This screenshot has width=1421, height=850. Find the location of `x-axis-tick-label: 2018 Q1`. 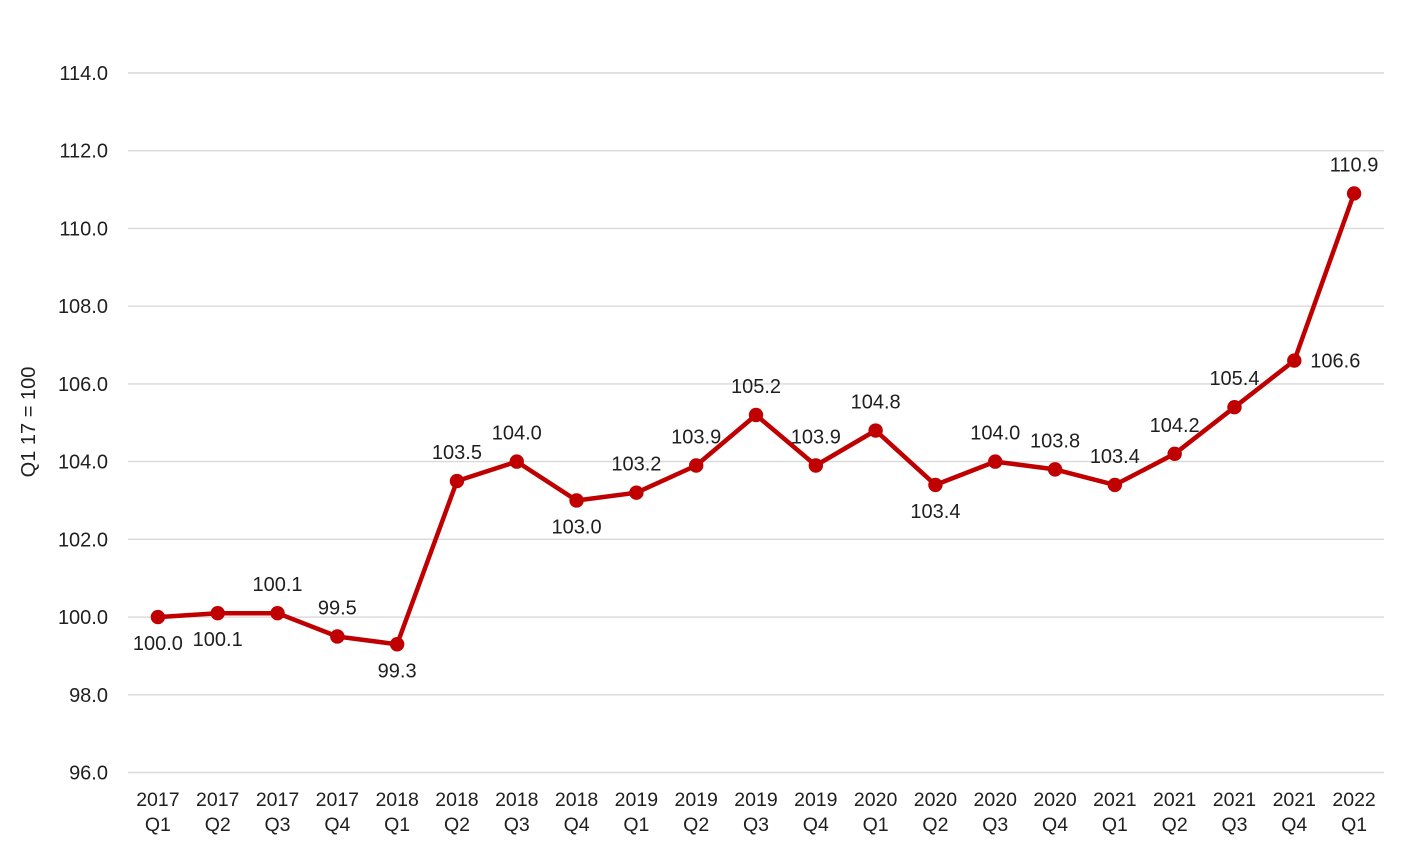

x-axis-tick-label: 2018 Q1 is located at coordinates (396, 812).